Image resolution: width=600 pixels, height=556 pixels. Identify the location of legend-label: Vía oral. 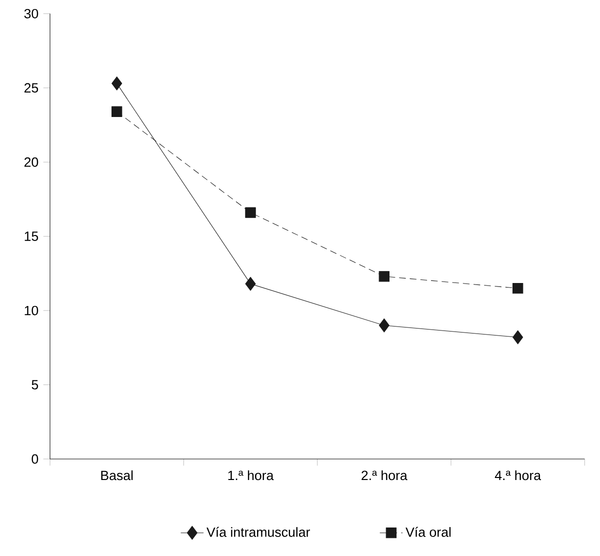
(428, 531).